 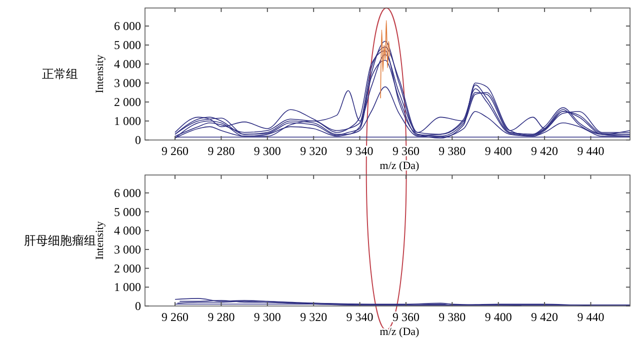 I want to click on text: 肝母细胞瘤组, so click(x=60, y=241).